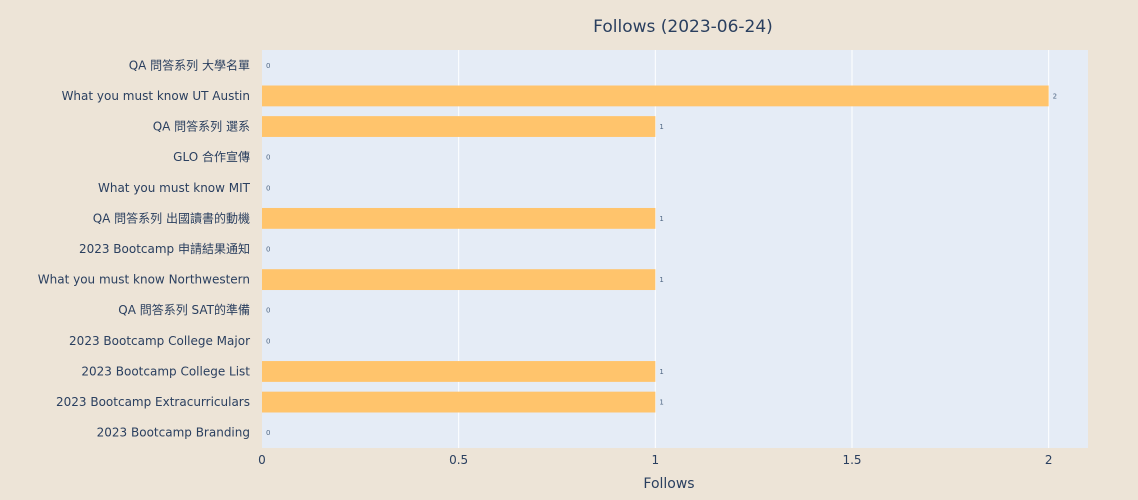 The height and width of the screenshot is (500, 1138). I want to click on y-category-label: QA 問答系列 SAT的準備, so click(184, 309).